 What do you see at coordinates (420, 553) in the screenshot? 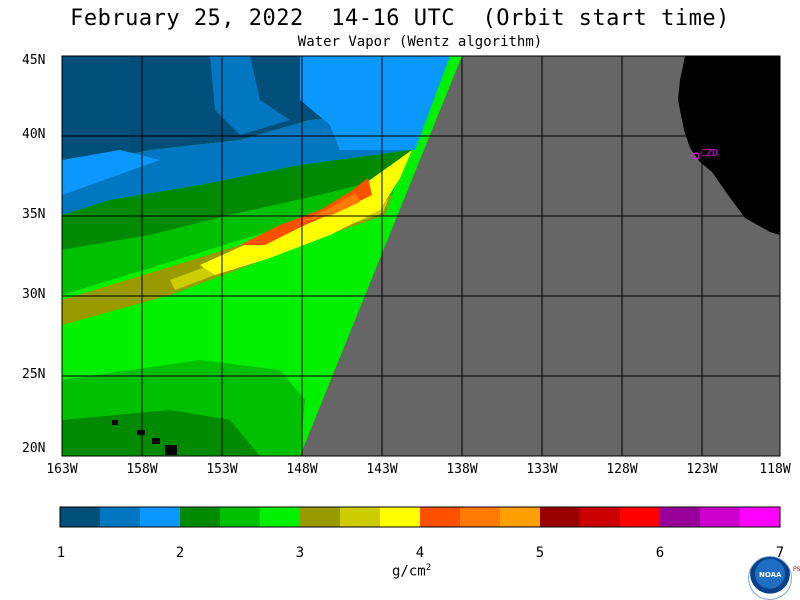
I see `colorbar-tick-4: 4` at bounding box center [420, 553].